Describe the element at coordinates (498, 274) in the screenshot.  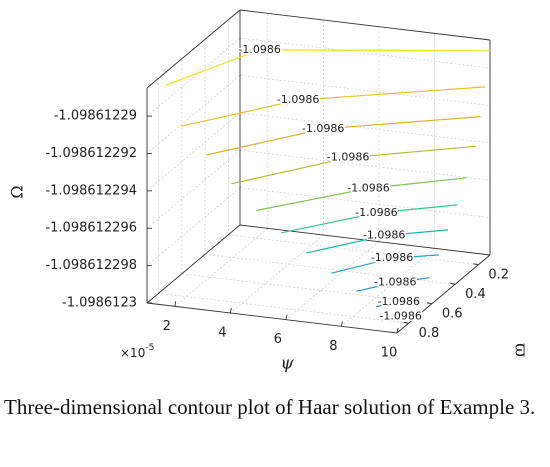
I see `y-tick-label: 0.2` at that location.